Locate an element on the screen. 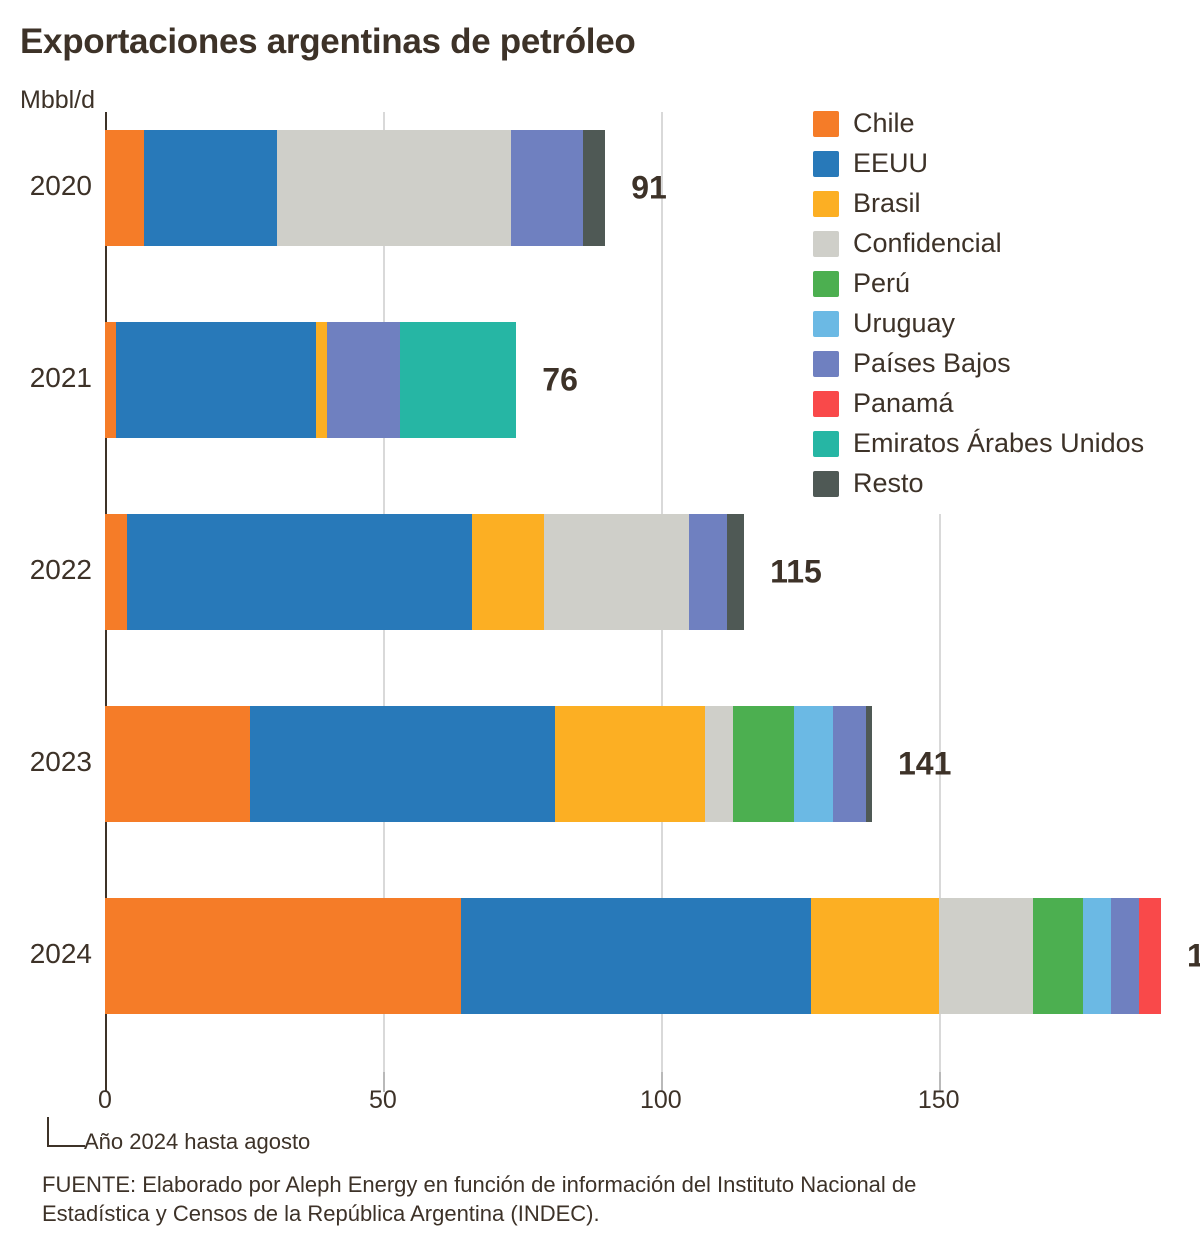  legend-item-eeuu: EEUU is located at coordinates (978, 163).